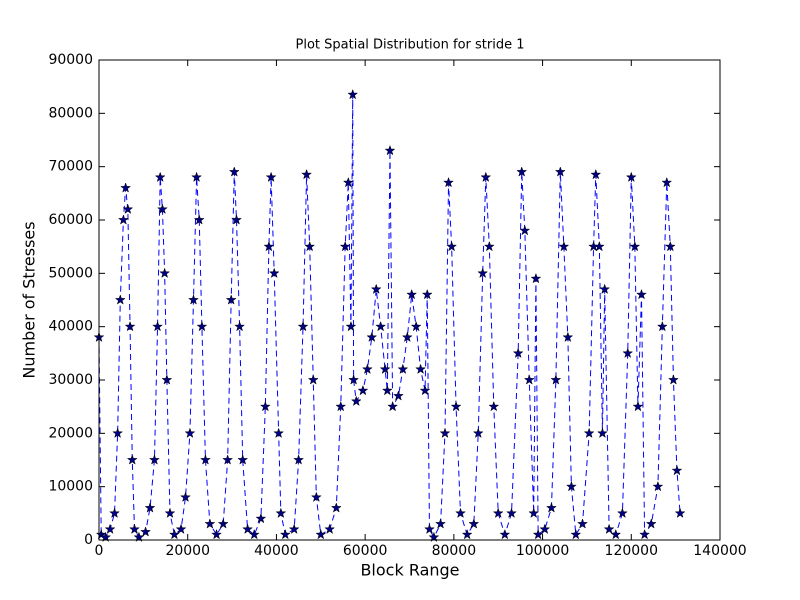 This screenshot has height=600, width=800. Describe the element at coordinates (70, 327) in the screenshot. I see `y-tick-label: 40000` at that location.